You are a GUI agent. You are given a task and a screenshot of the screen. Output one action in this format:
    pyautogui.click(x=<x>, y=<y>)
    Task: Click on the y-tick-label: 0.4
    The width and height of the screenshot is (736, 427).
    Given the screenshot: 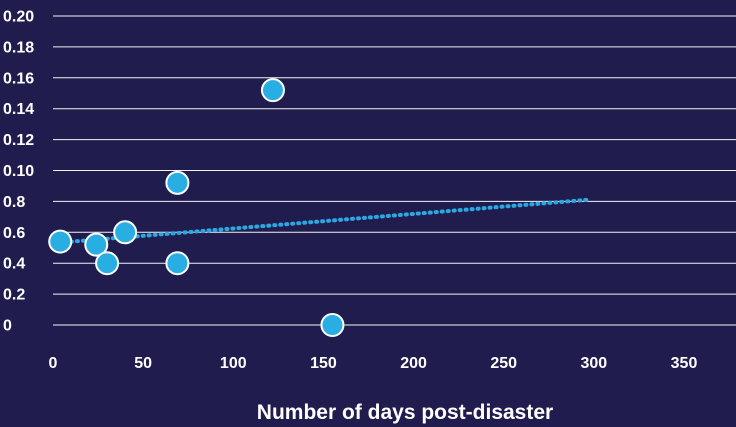 What is the action you would take?
    pyautogui.click(x=14, y=264)
    